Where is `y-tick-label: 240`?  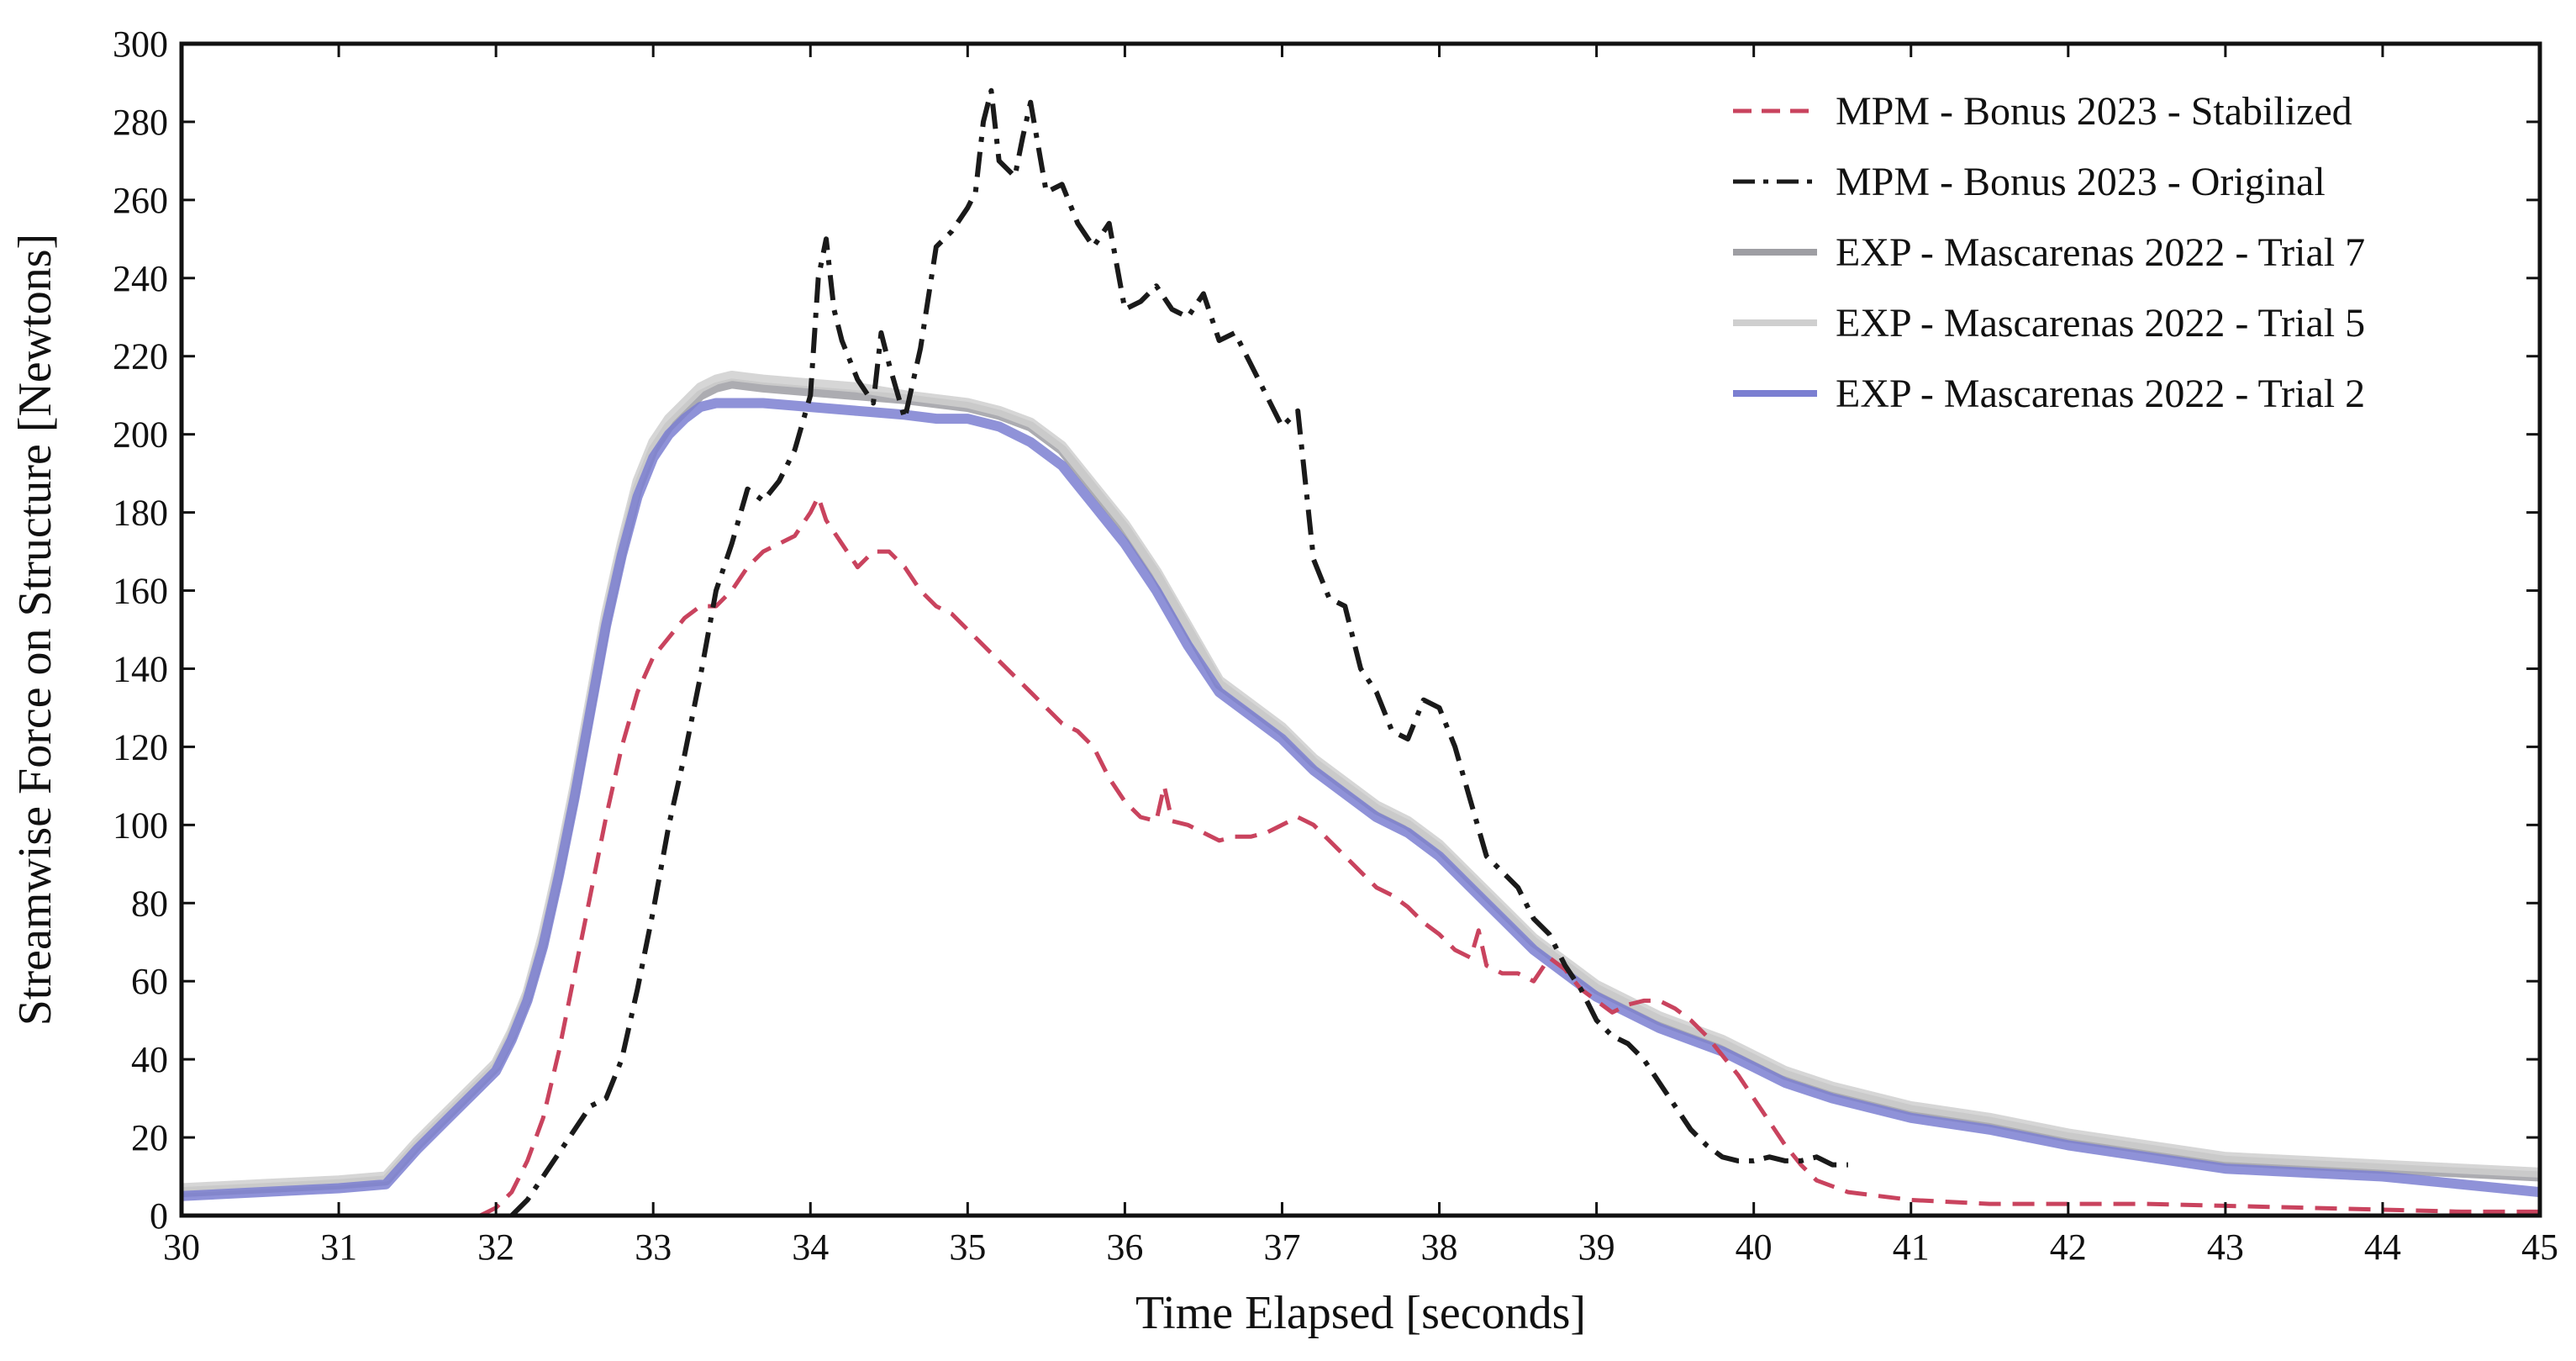
y-tick-label: 240 is located at coordinates (140, 278).